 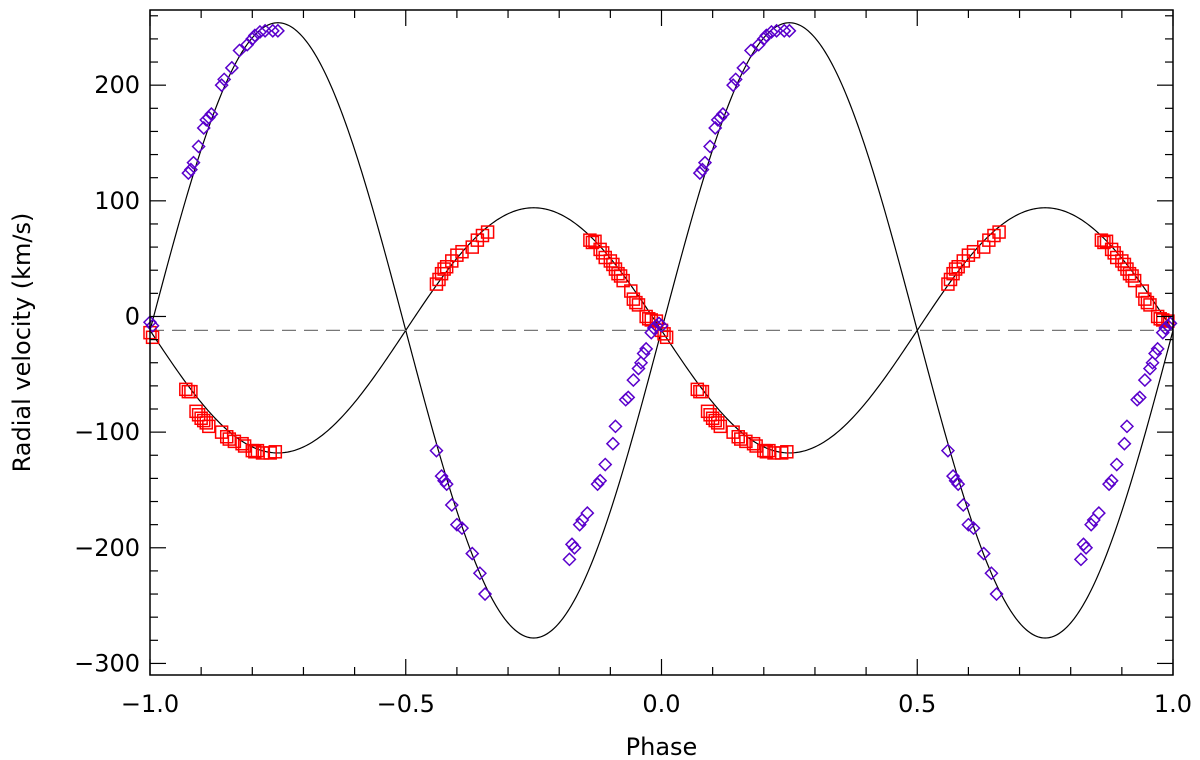 I want to click on y-axis-label: Radial velocity (km/s), so click(x=22, y=343).